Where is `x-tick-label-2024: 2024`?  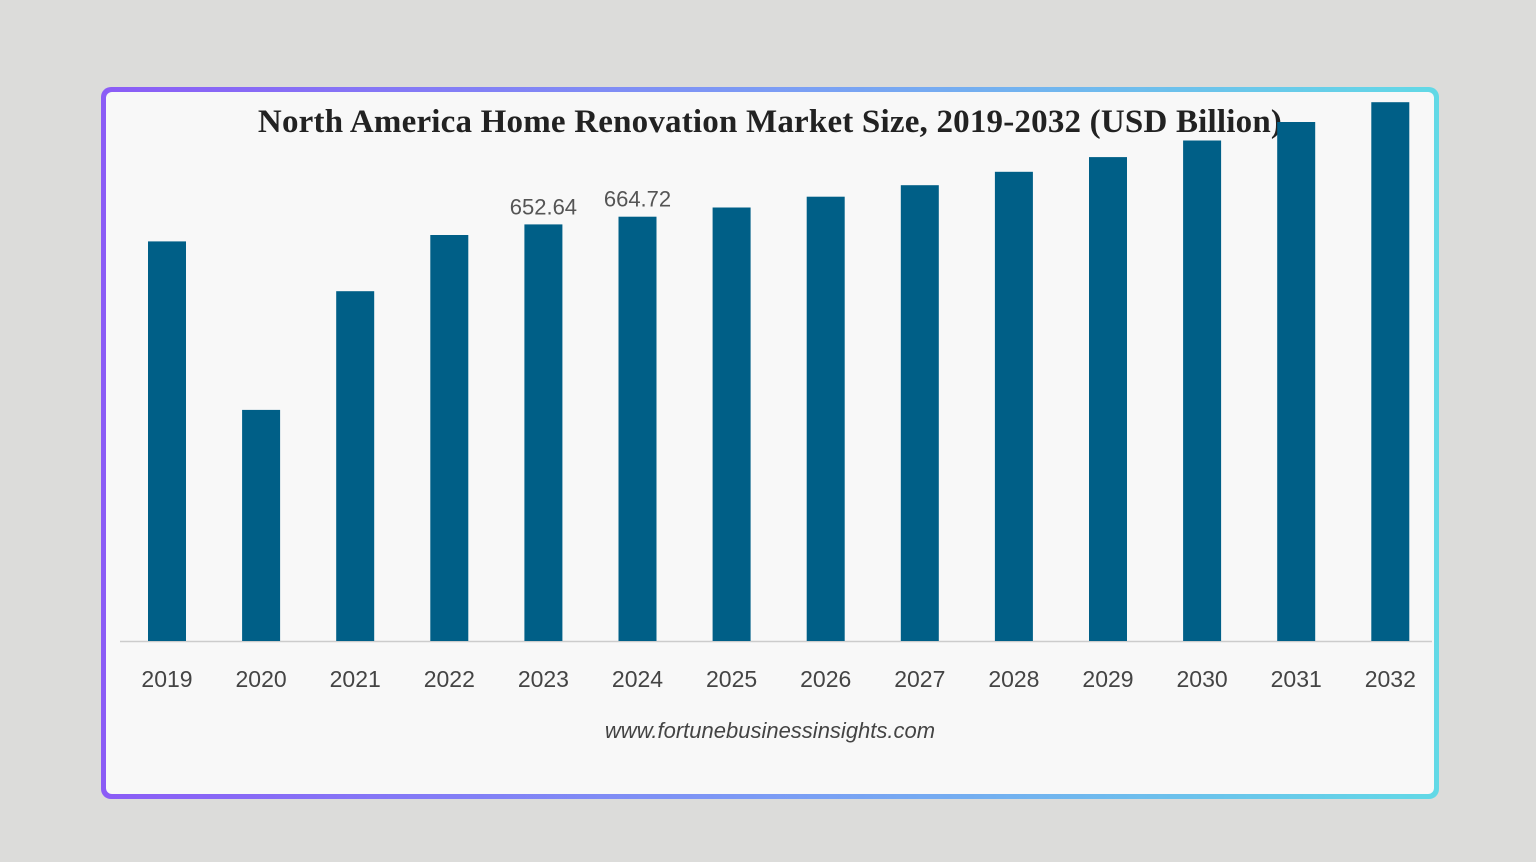
x-tick-label-2024: 2024 is located at coordinates (637, 679).